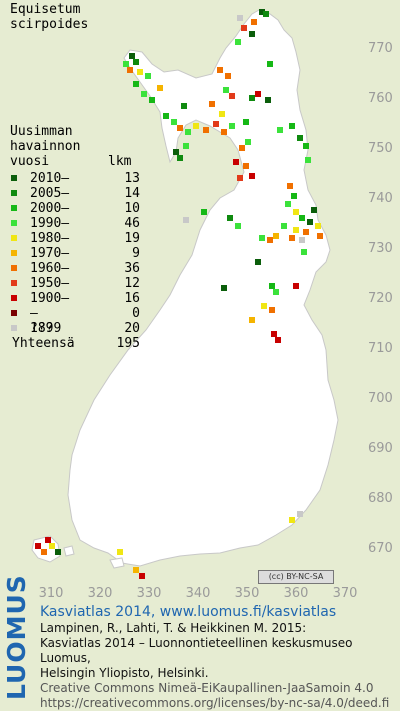  What do you see at coordinates (49, 24) in the screenshot?
I see `species-epithet: scirpoides` at bounding box center [49, 24].